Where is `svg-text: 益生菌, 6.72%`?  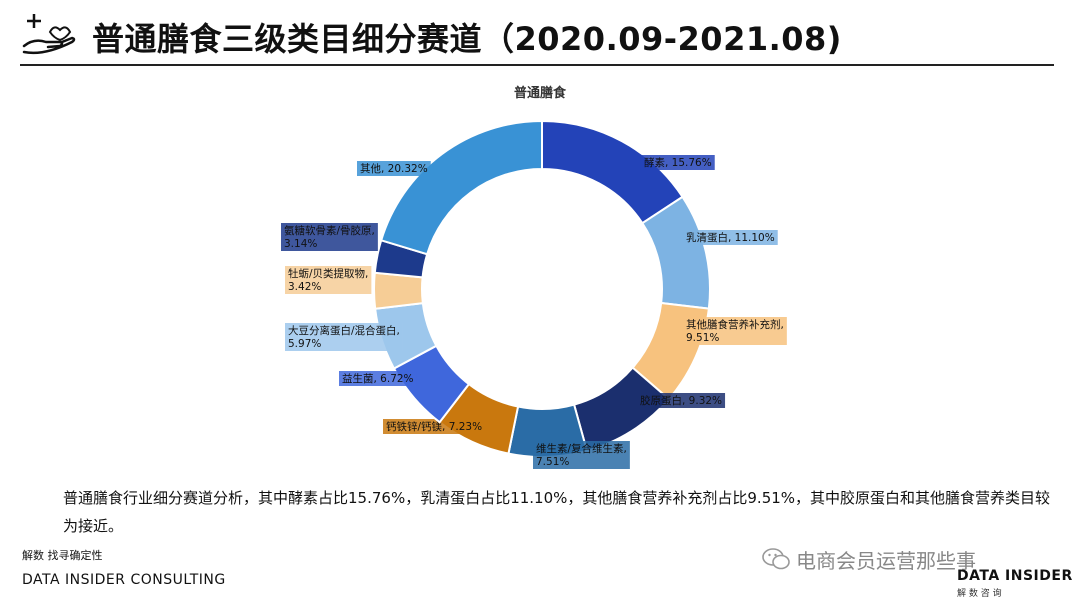
svg-text: 益生菌, 6.72% is located at coordinates (378, 378).